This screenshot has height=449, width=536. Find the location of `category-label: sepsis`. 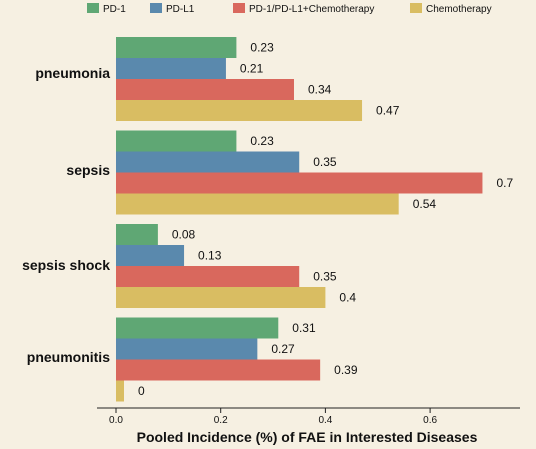

category-label: sepsis is located at coordinates (88, 170).